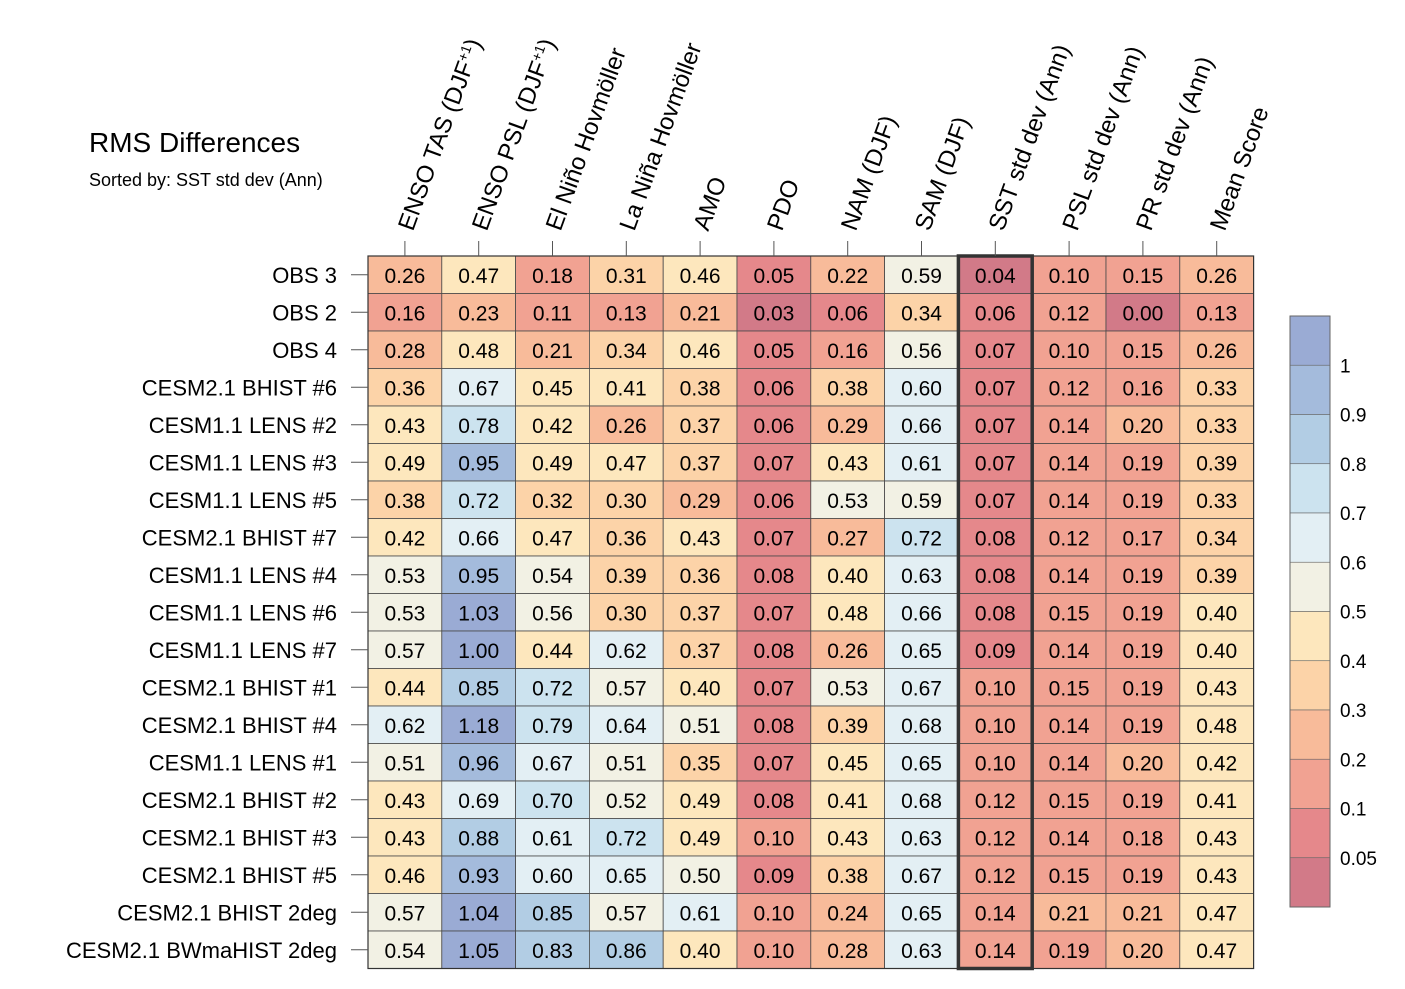  What do you see at coordinates (626, 726) in the screenshot?
I see `cell-value: 0.64` at bounding box center [626, 726].